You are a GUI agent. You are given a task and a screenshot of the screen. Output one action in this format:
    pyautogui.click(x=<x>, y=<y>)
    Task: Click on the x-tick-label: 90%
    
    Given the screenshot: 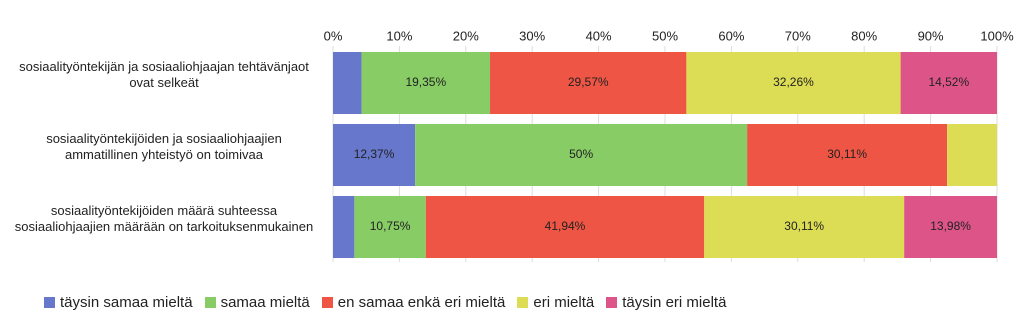 What is the action you would take?
    pyautogui.click(x=931, y=35)
    